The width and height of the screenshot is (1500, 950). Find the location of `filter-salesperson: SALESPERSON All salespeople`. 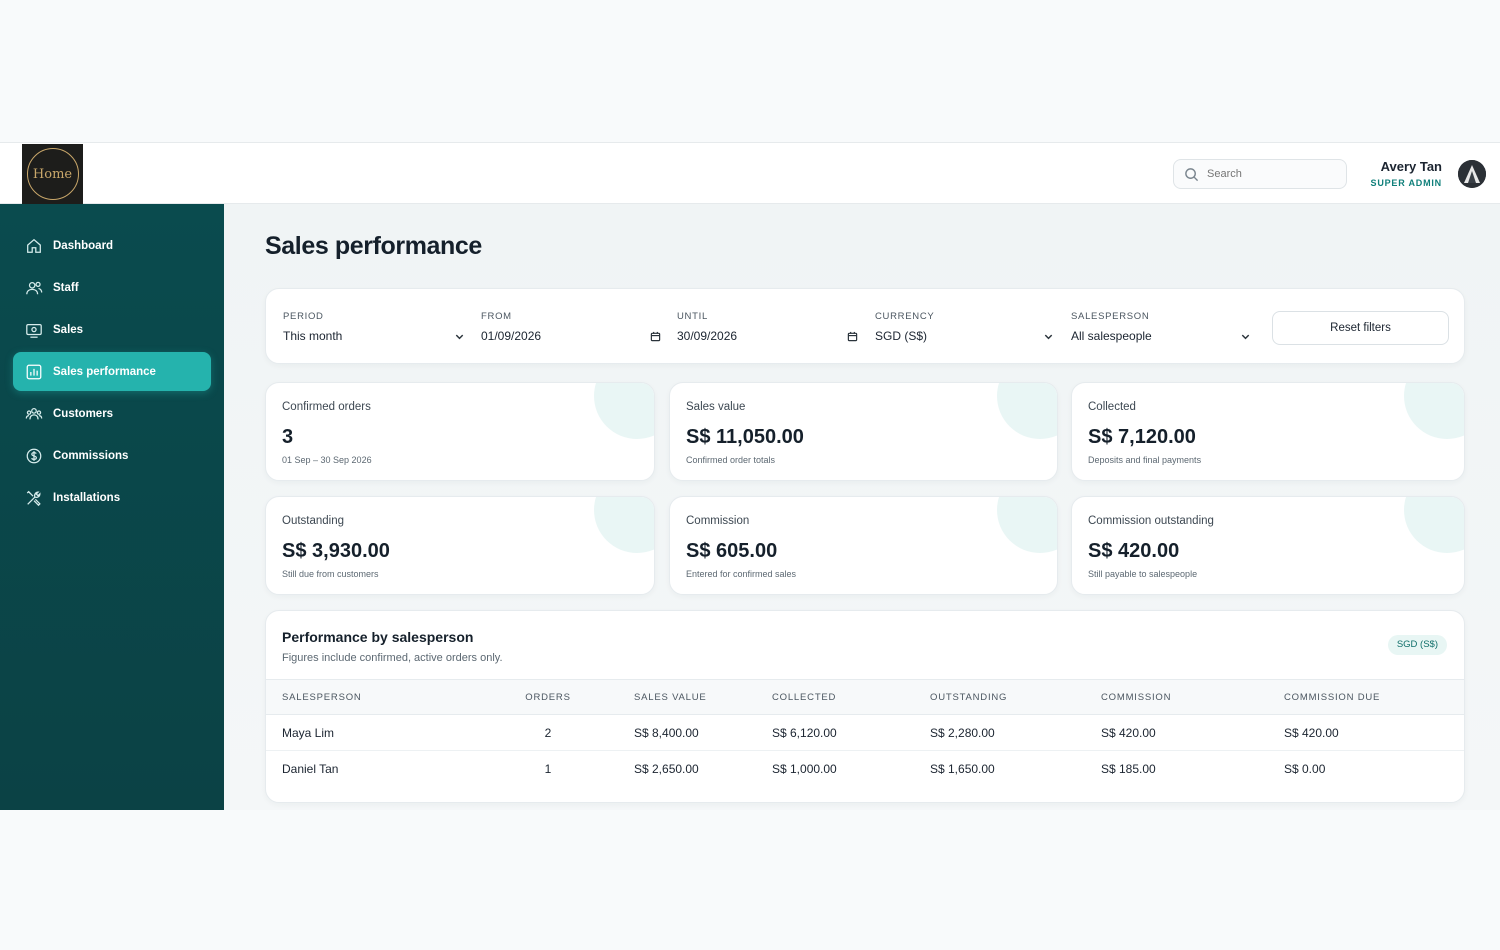

filter-salesperson: SALESPERSON All salespeople is located at coordinates (1161, 327).